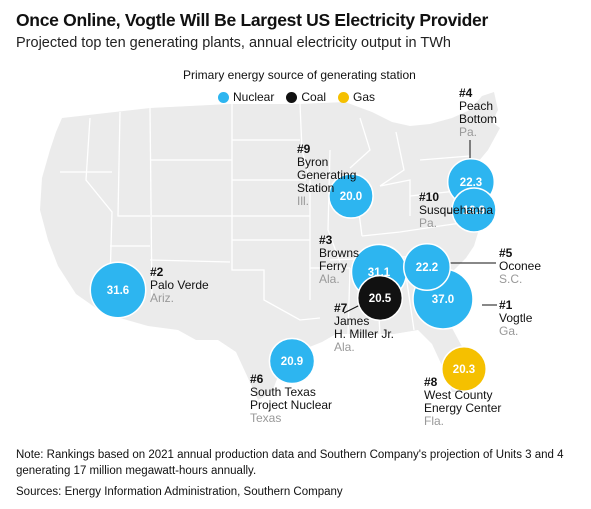 The image size is (591, 509). What do you see at coordinates (257, 379) in the screenshot?
I see `rank-label-rank-6: #6` at bounding box center [257, 379].